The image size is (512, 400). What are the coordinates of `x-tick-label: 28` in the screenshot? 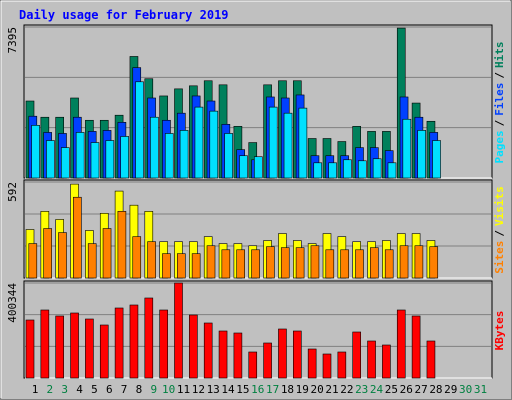 It's located at (435, 389).